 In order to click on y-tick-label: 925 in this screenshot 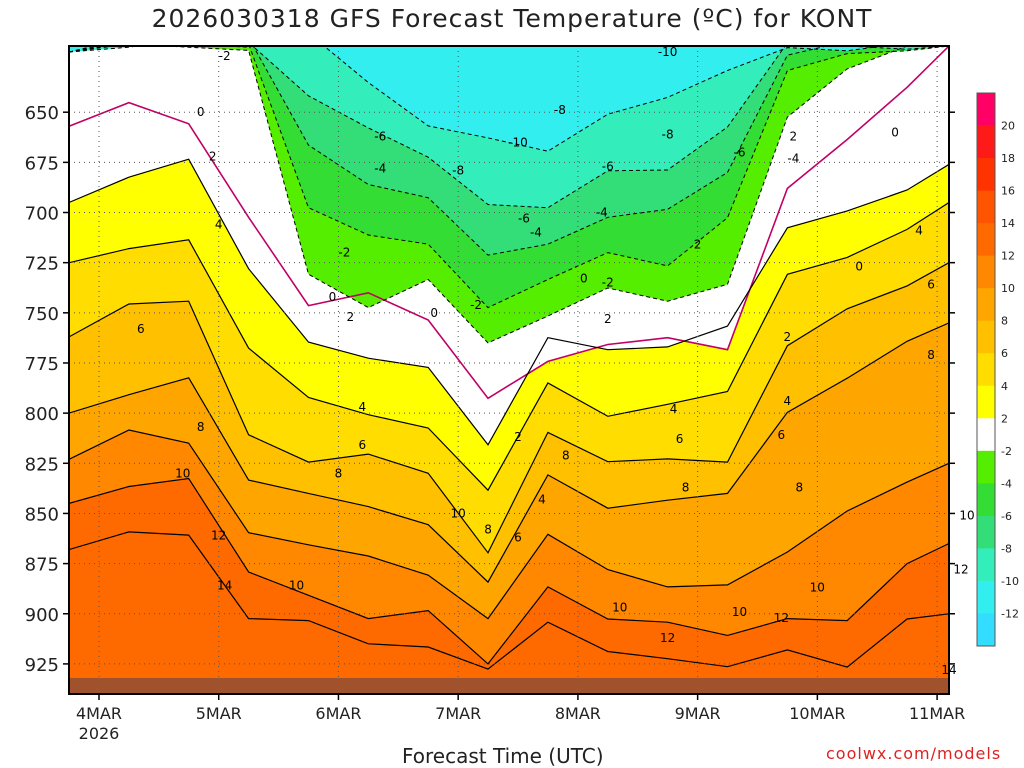, I will do `click(42, 665)`.